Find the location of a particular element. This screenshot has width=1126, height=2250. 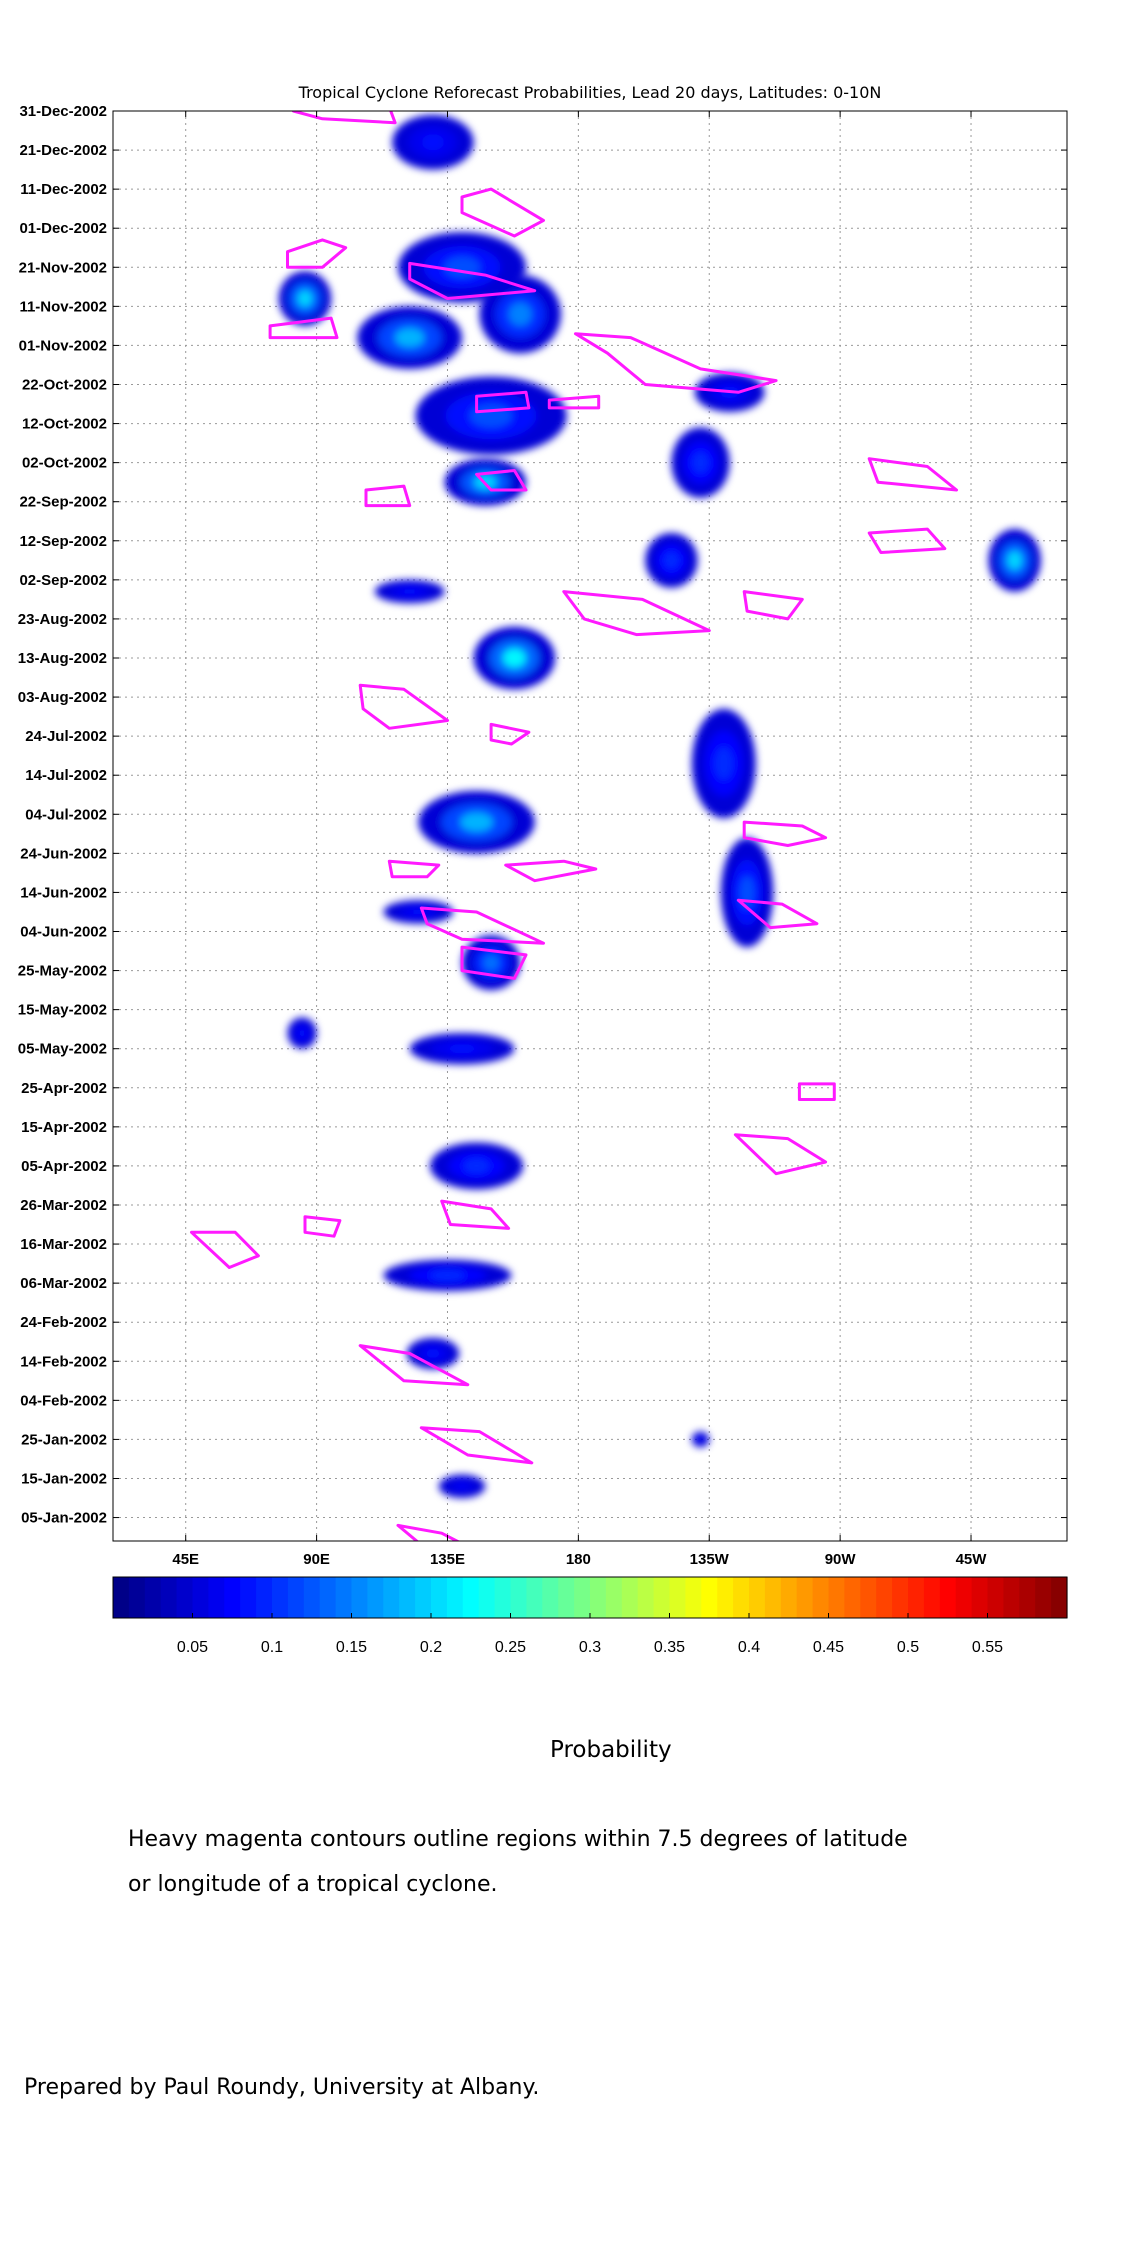

colorbar-tick-label: 0.4 is located at coordinates (749, 1647).